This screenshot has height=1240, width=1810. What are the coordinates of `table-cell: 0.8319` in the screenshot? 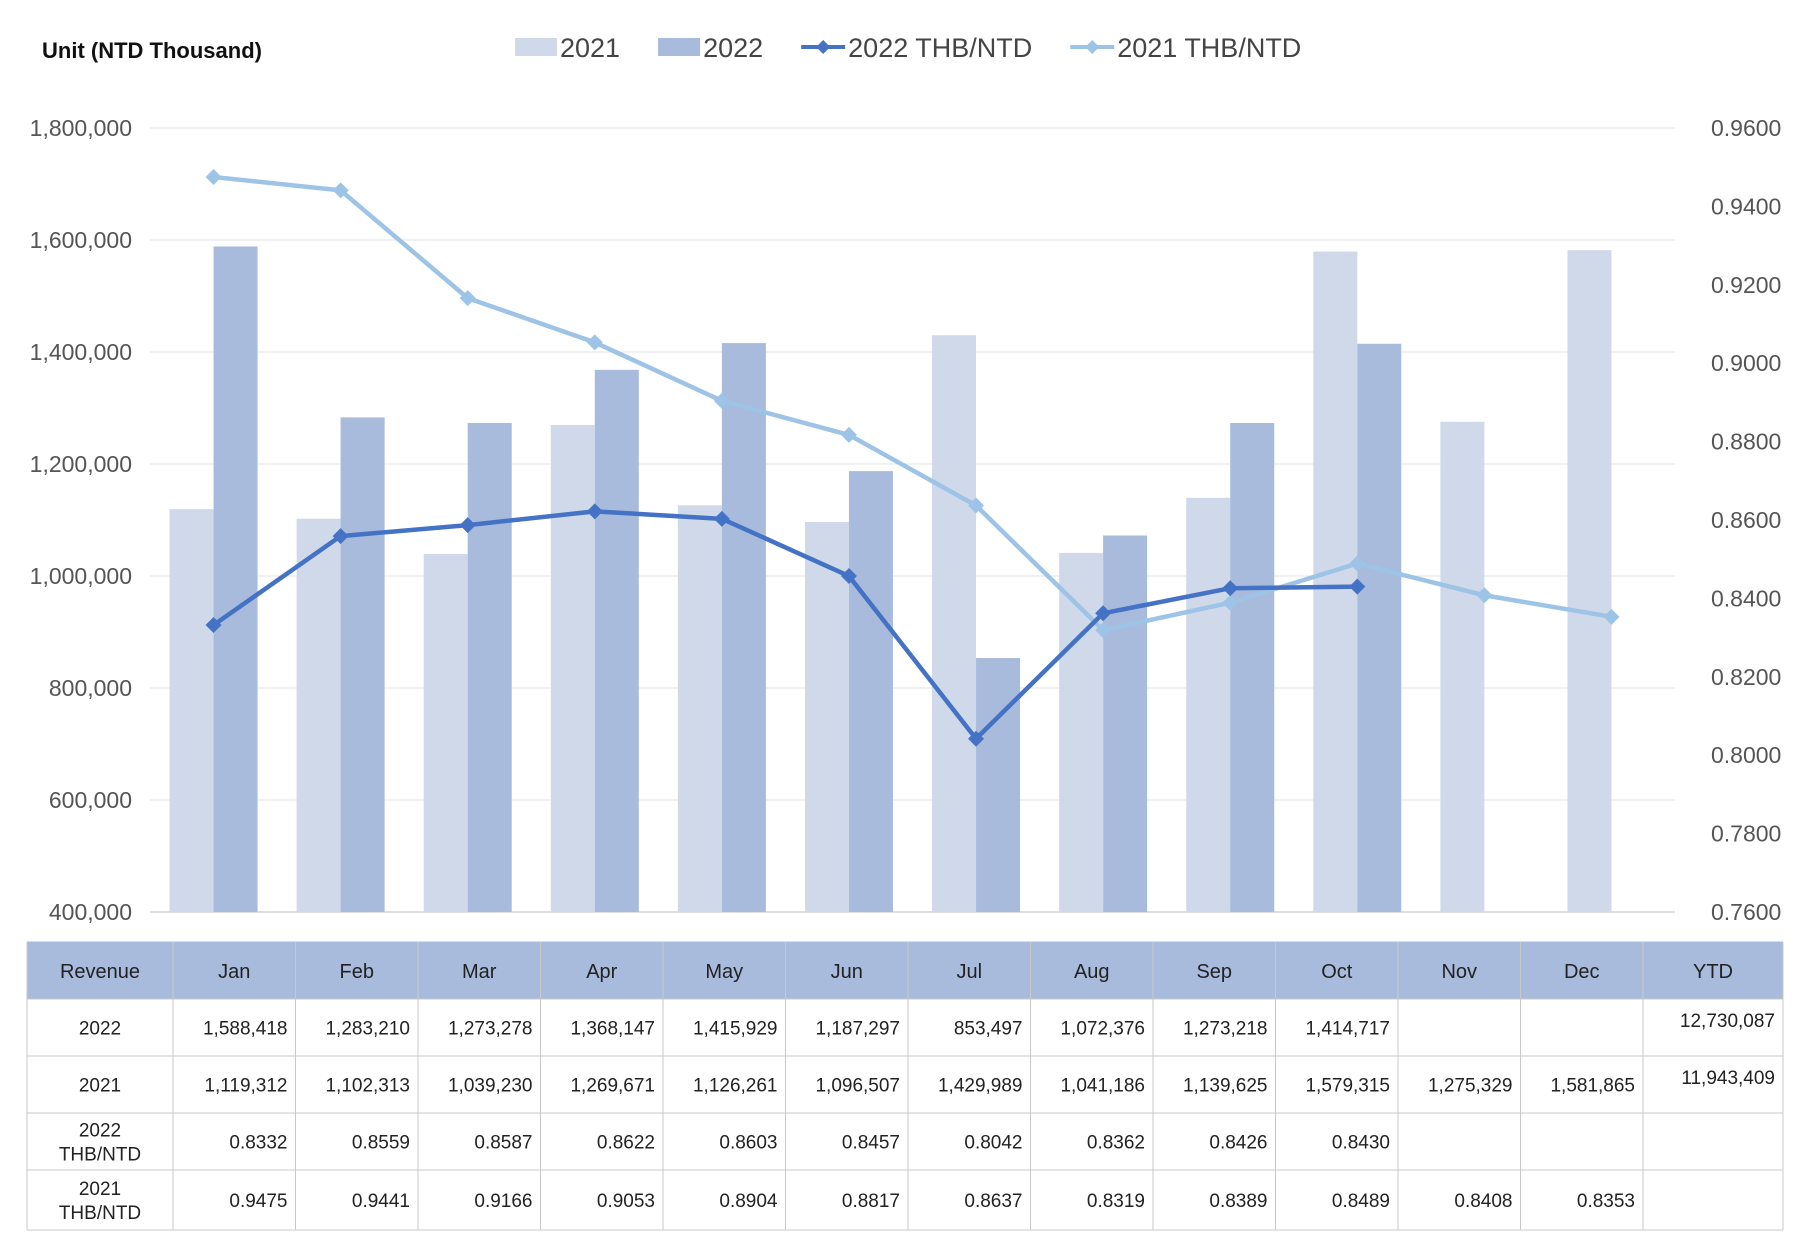 It's located at (1116, 1201).